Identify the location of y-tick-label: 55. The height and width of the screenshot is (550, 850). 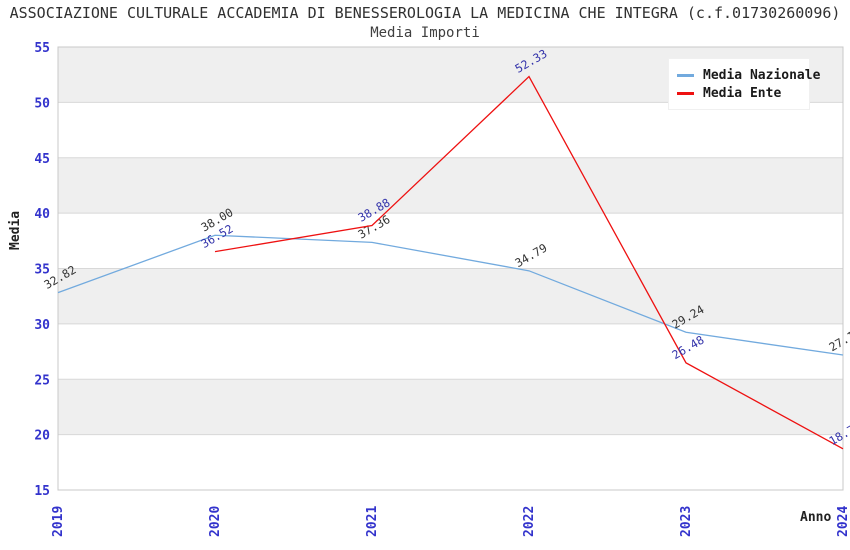
(42, 48).